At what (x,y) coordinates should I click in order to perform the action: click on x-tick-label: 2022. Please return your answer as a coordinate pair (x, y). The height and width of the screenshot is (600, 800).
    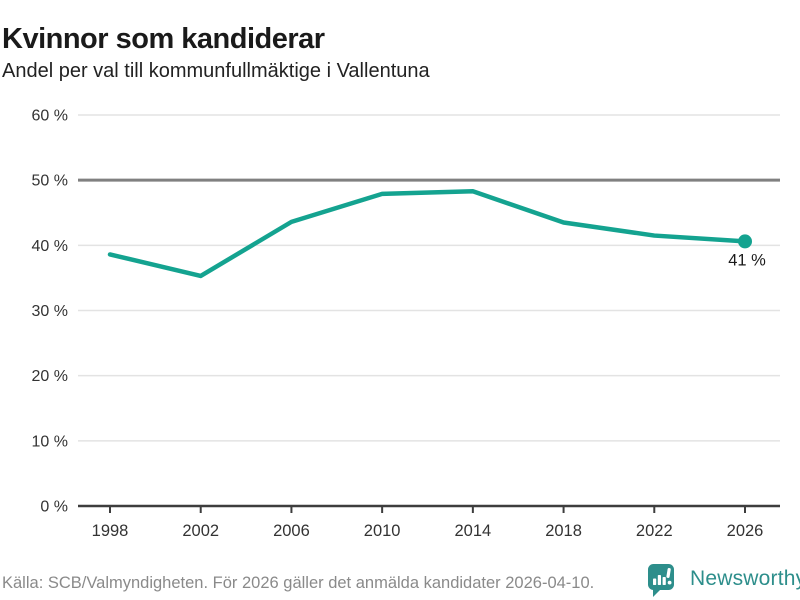
    Looking at the image, I should click on (654, 531).